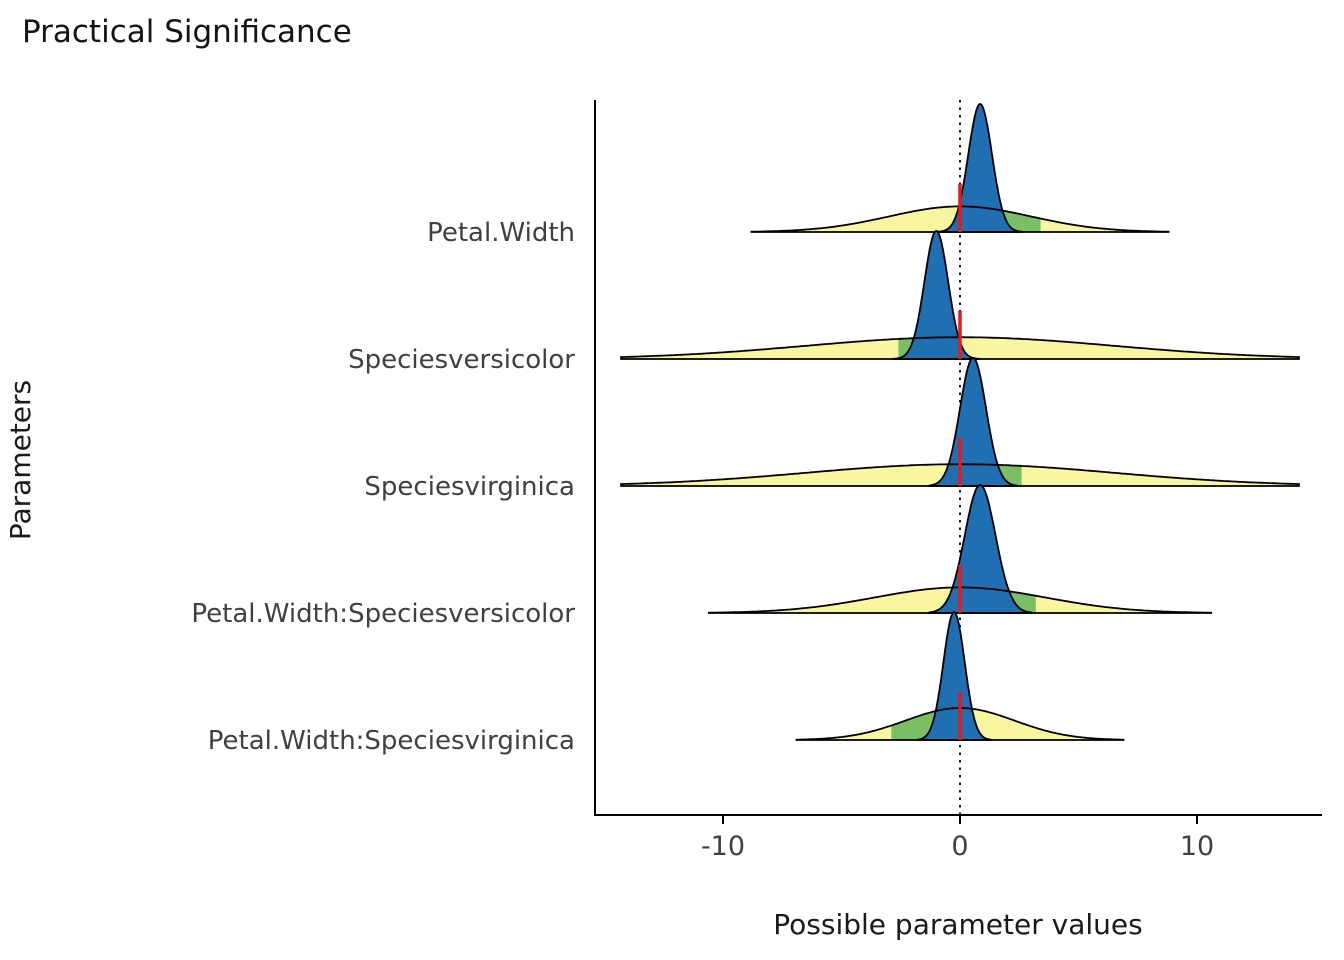 Image resolution: width=1344 pixels, height=960 pixels. I want to click on x-tick-label: 10, so click(1197, 846).